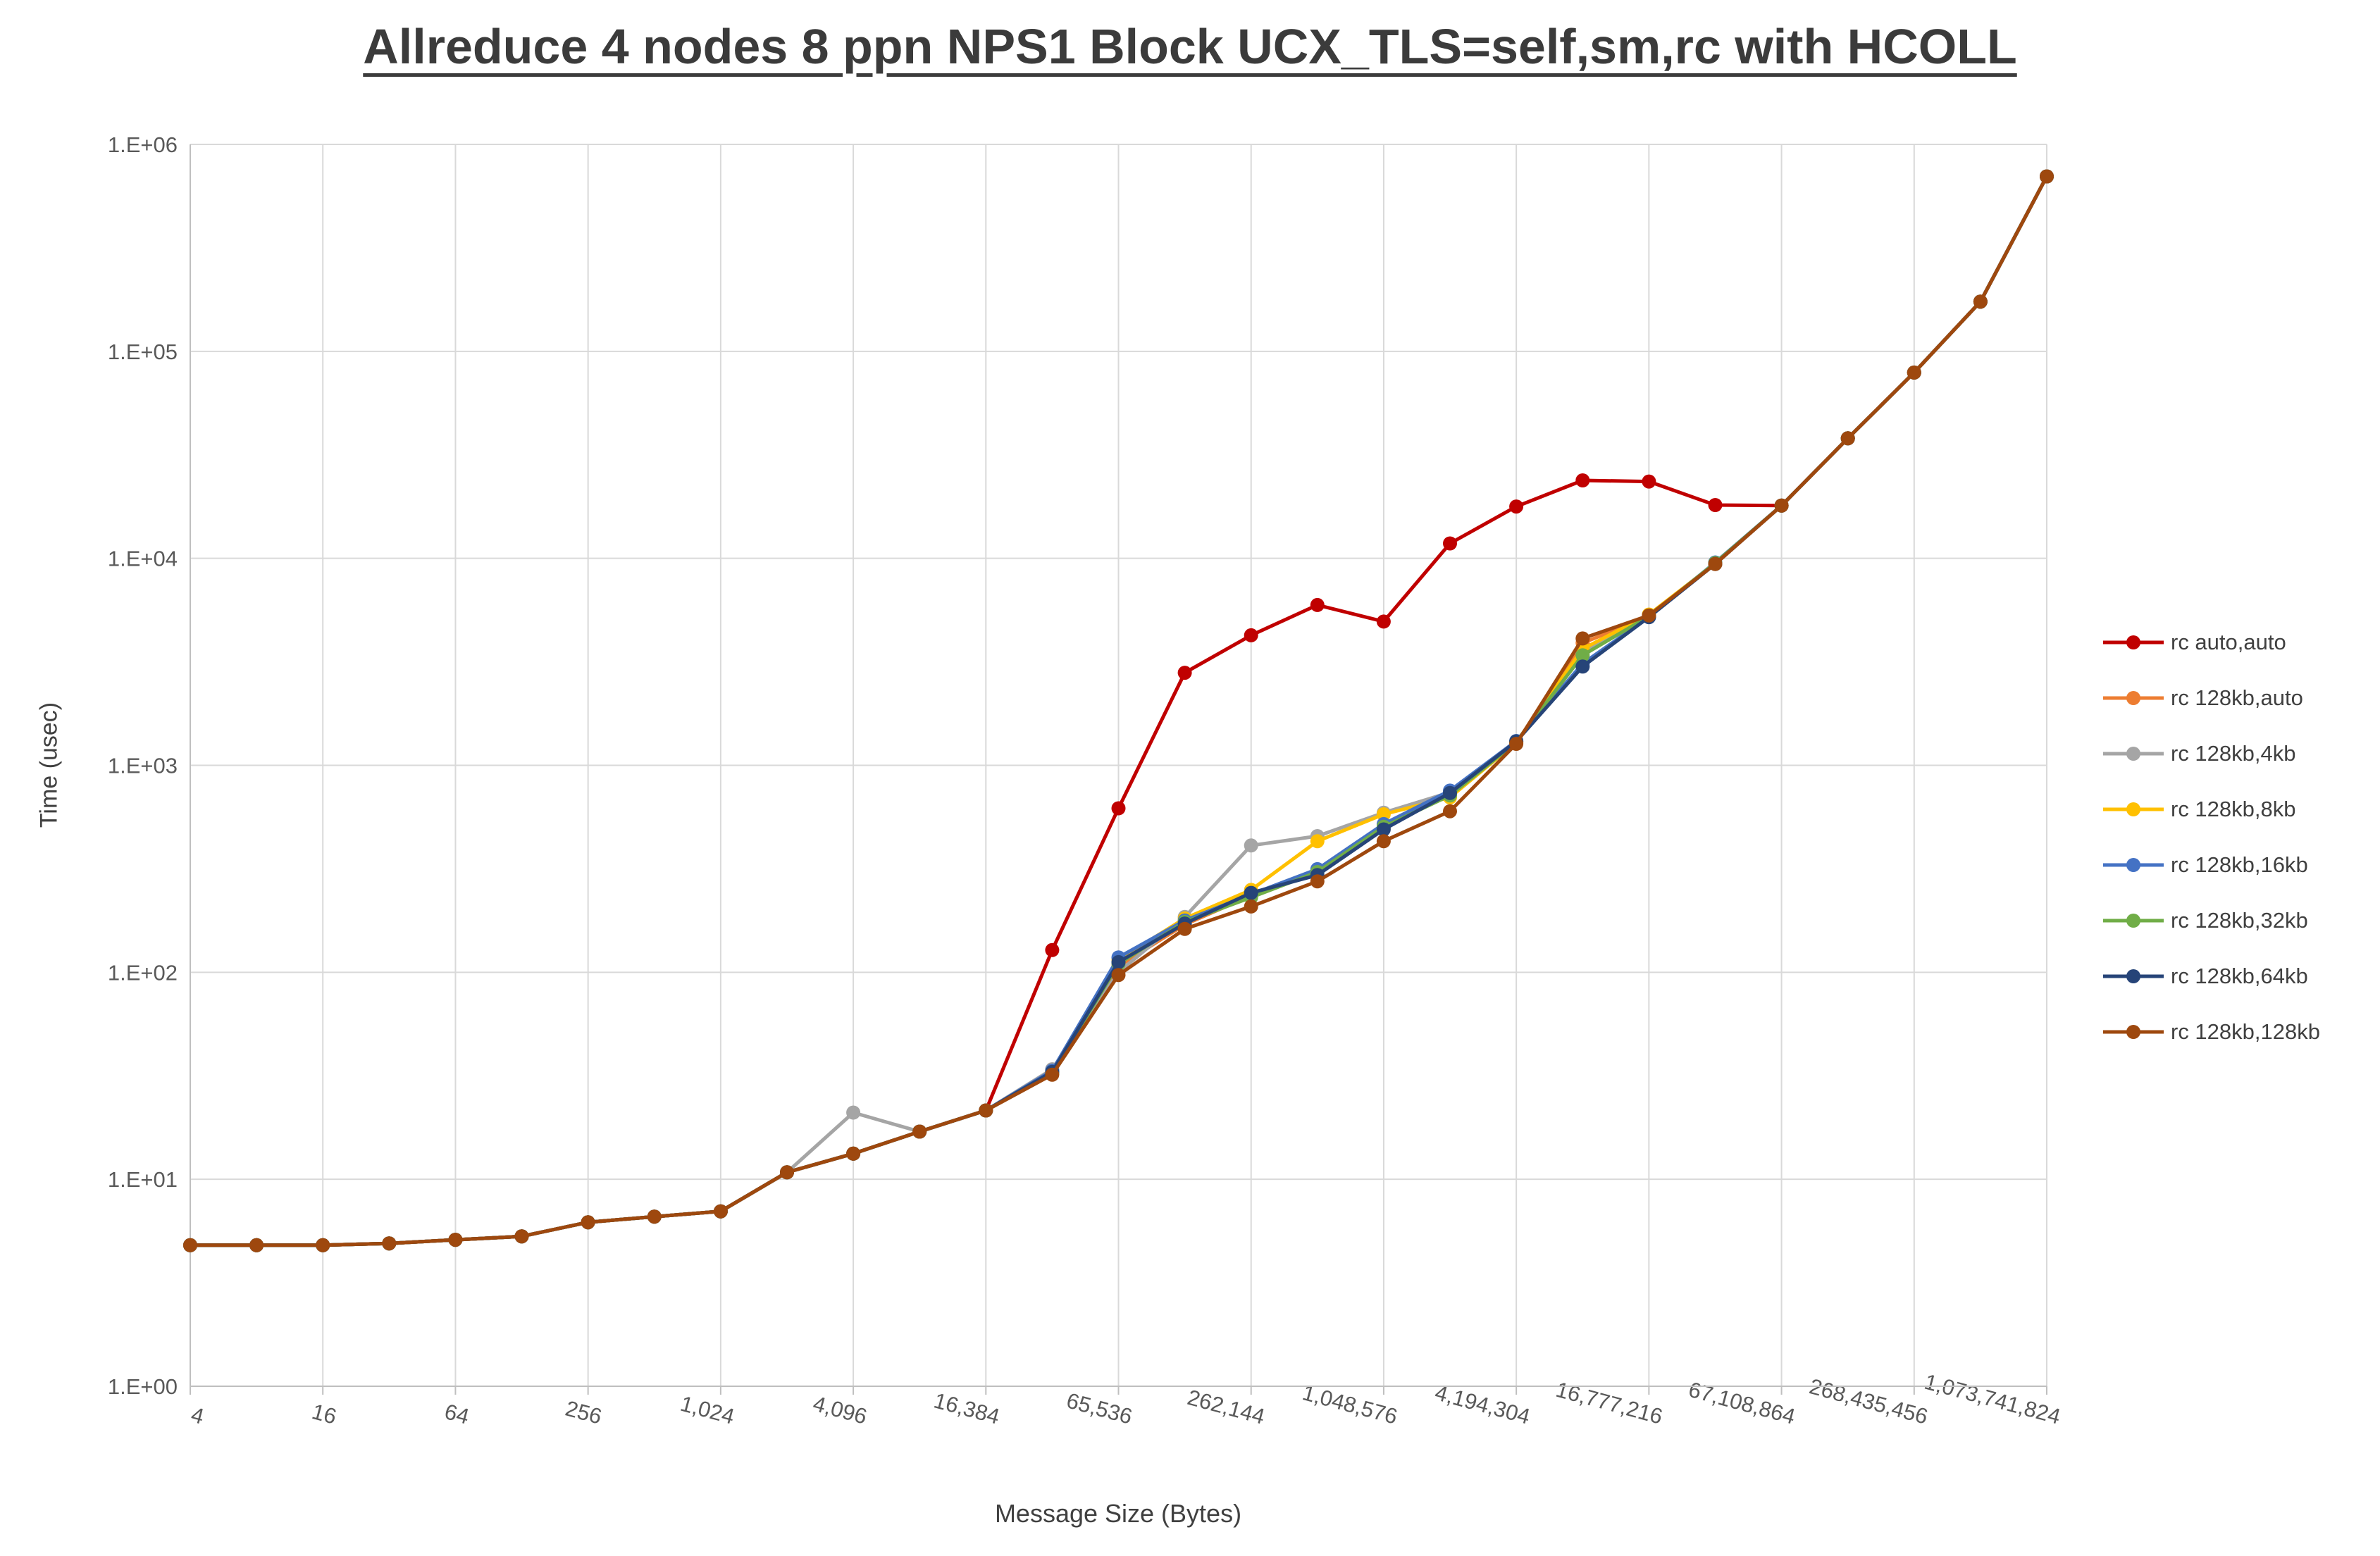 This screenshot has height=1556, width=2380. I want to click on y-tick-label: 1.E+06, so click(143, 144).